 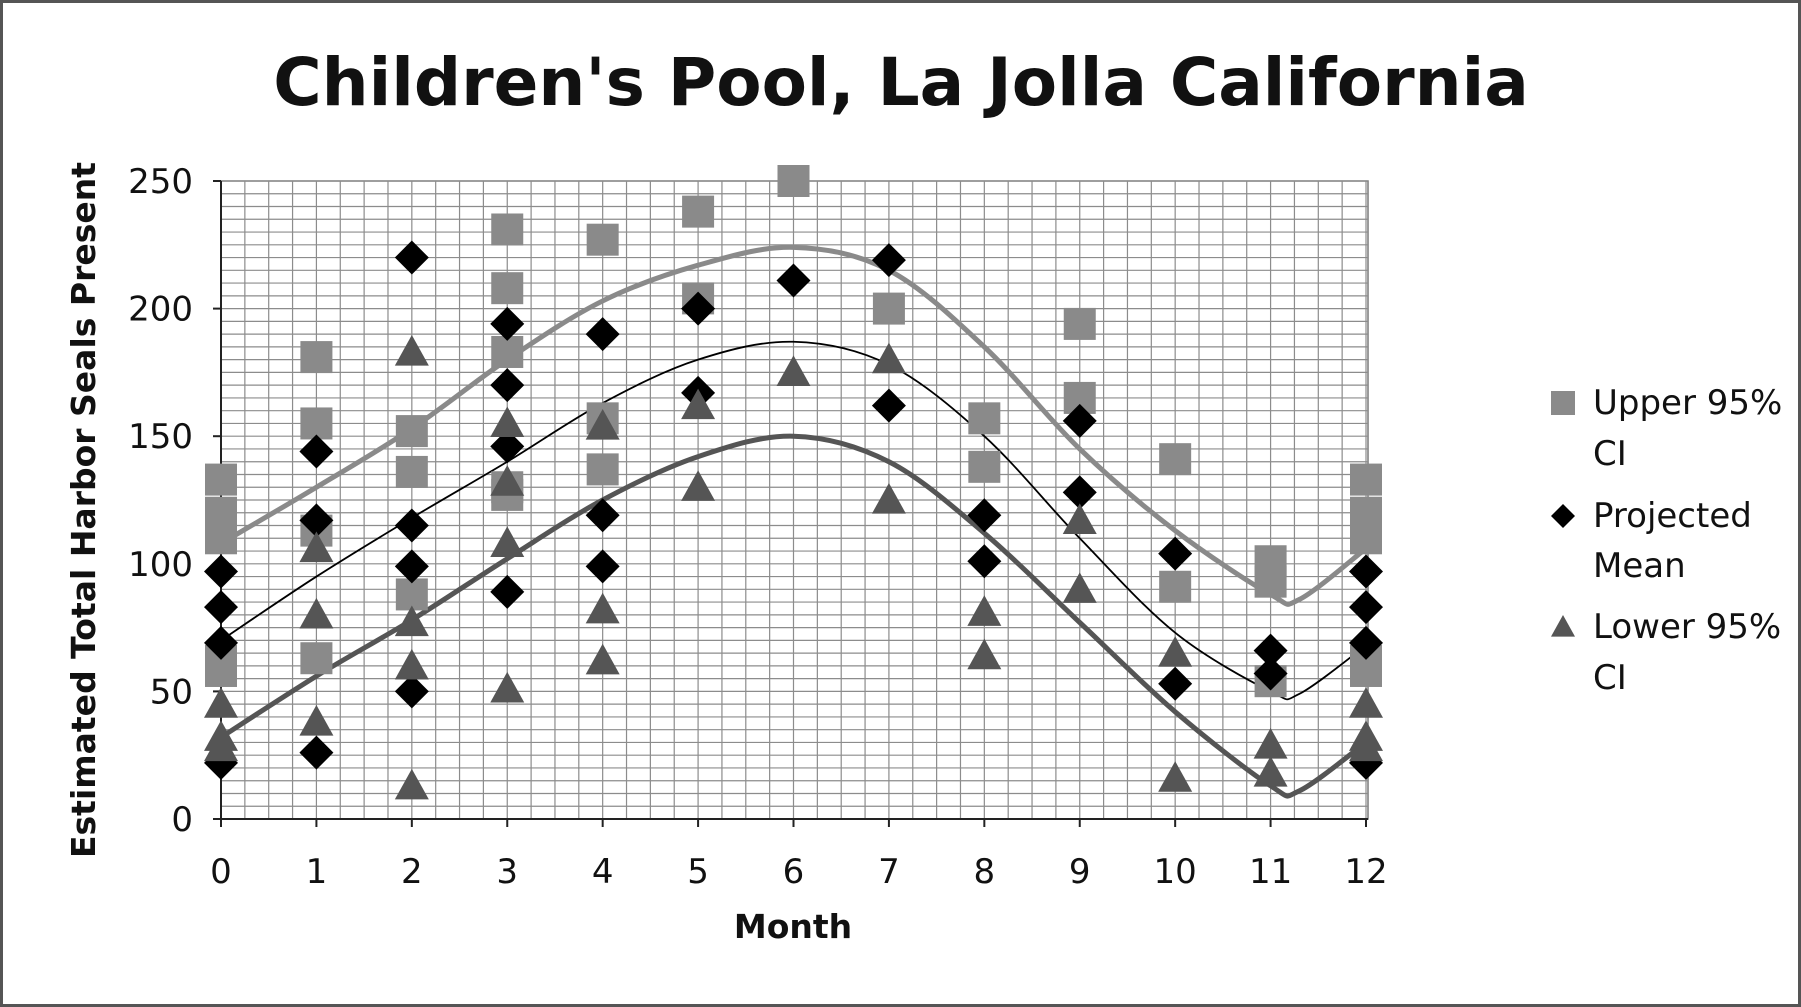 I want to click on legend-label-line2: Mean, so click(x=1639, y=566).